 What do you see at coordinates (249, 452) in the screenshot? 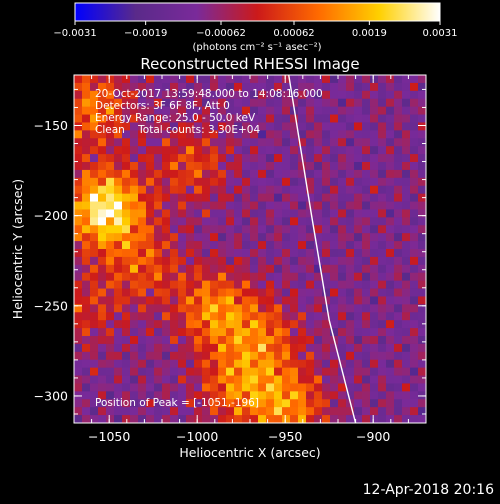
I see `x-axis-label: Heliocentric X (arcsec)` at bounding box center [249, 452].